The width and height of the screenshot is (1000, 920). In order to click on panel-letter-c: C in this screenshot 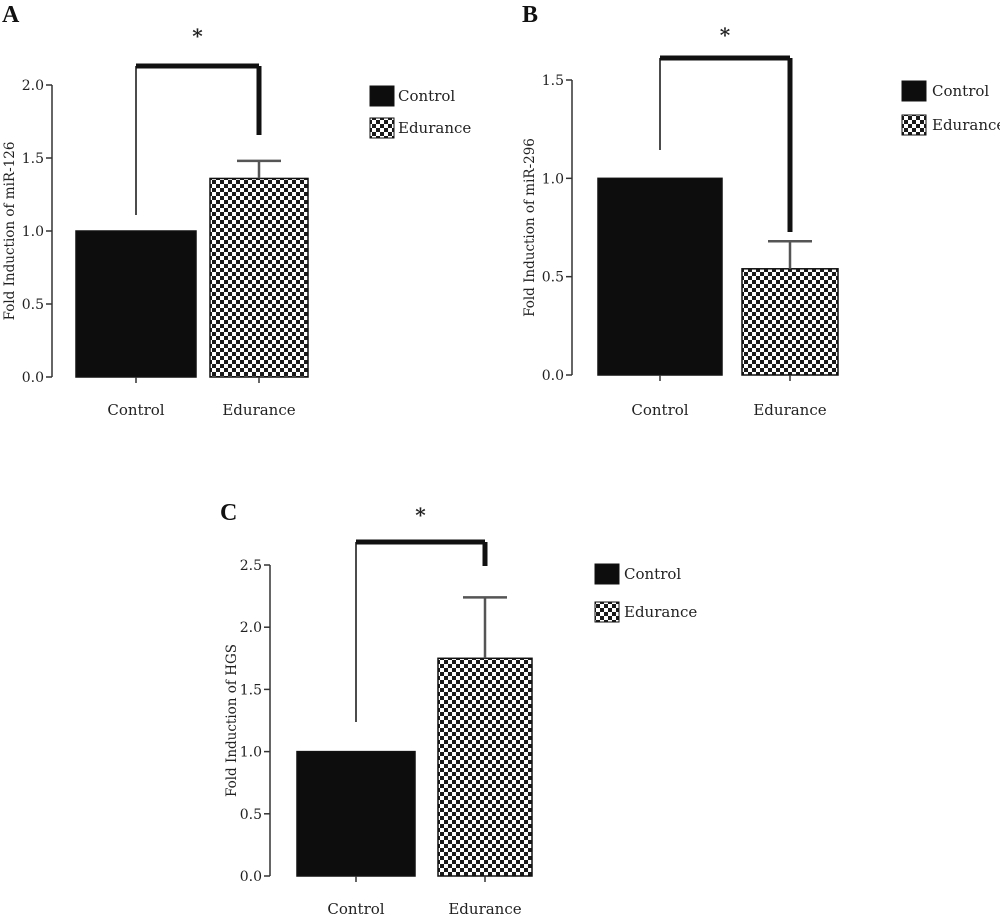, I will do `click(228, 513)`.